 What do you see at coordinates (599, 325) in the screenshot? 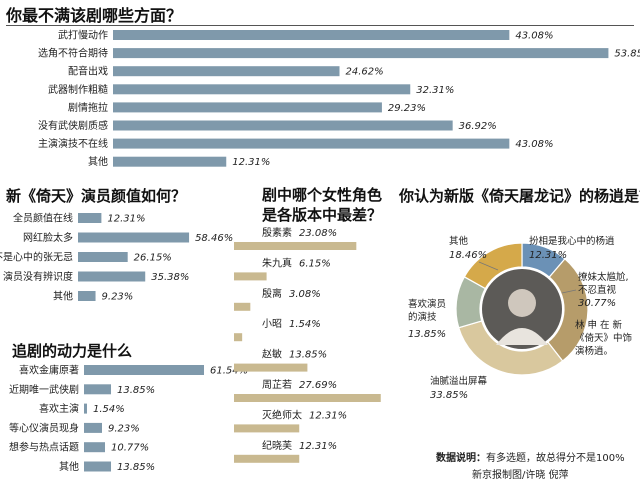
I see `pie-label-cap1: 林 申 在 新` at bounding box center [599, 325].